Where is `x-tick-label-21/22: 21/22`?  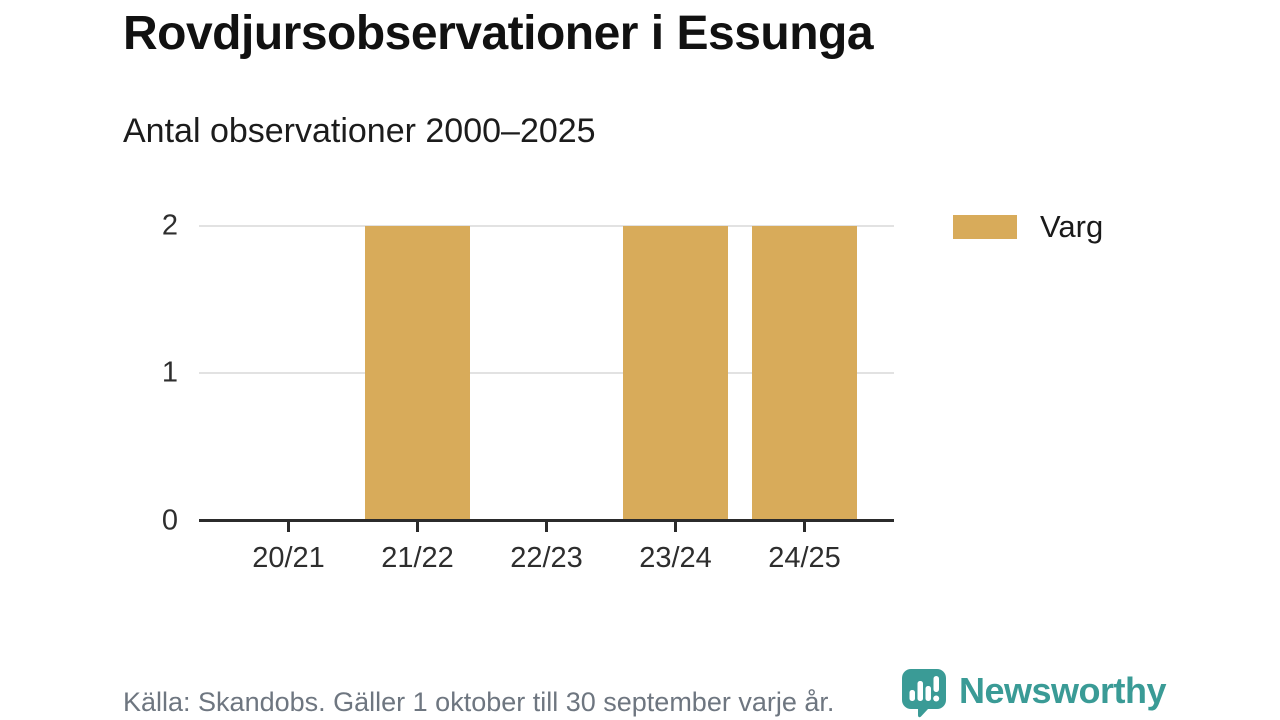 x-tick-label-21/22: 21/22 is located at coordinates (417, 558).